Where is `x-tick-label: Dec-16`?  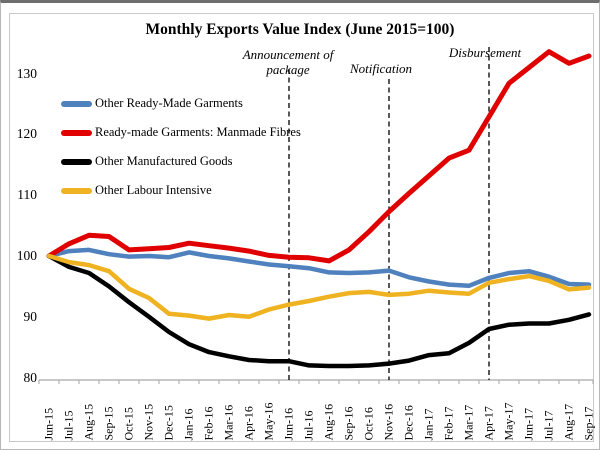
x-tick-label: Dec-16 is located at coordinates (408, 423).